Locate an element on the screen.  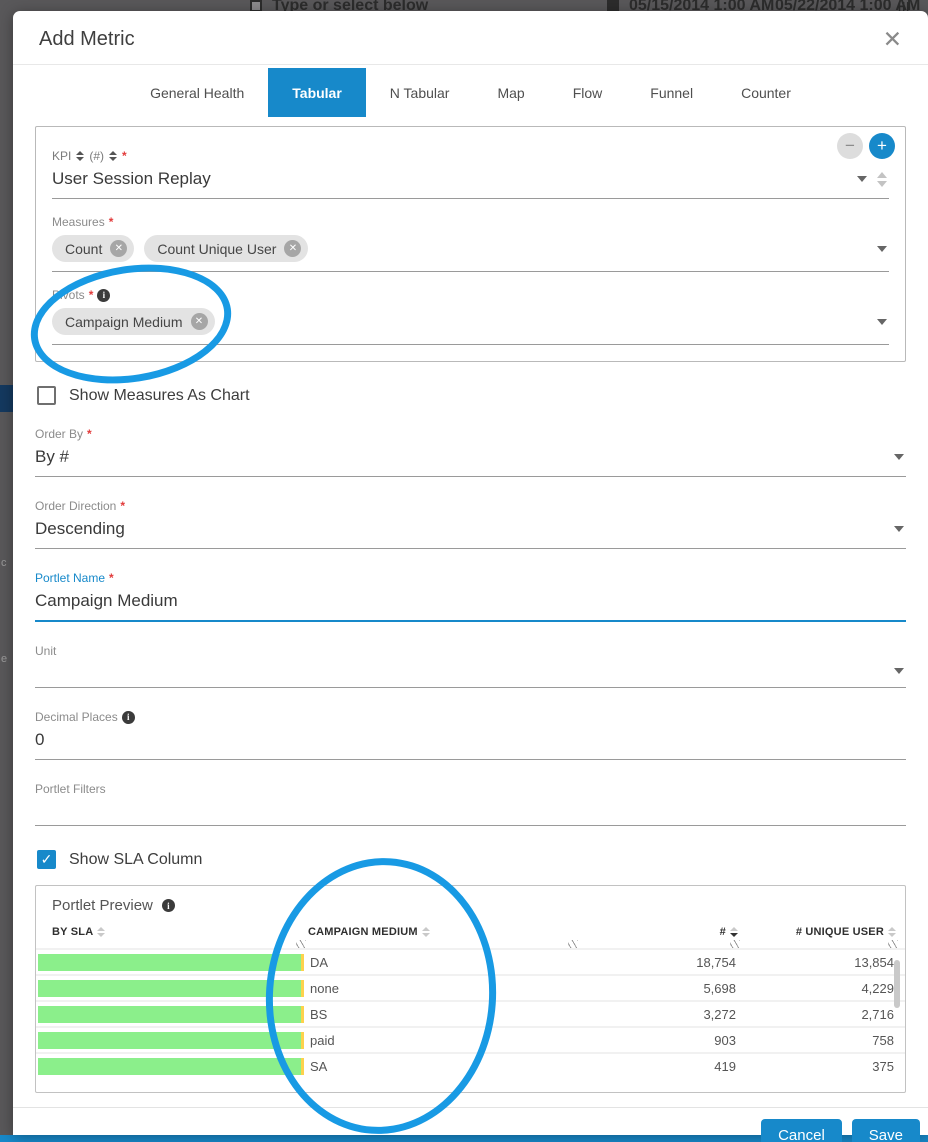
tab-funnel: Funnel is located at coordinates (672, 92).